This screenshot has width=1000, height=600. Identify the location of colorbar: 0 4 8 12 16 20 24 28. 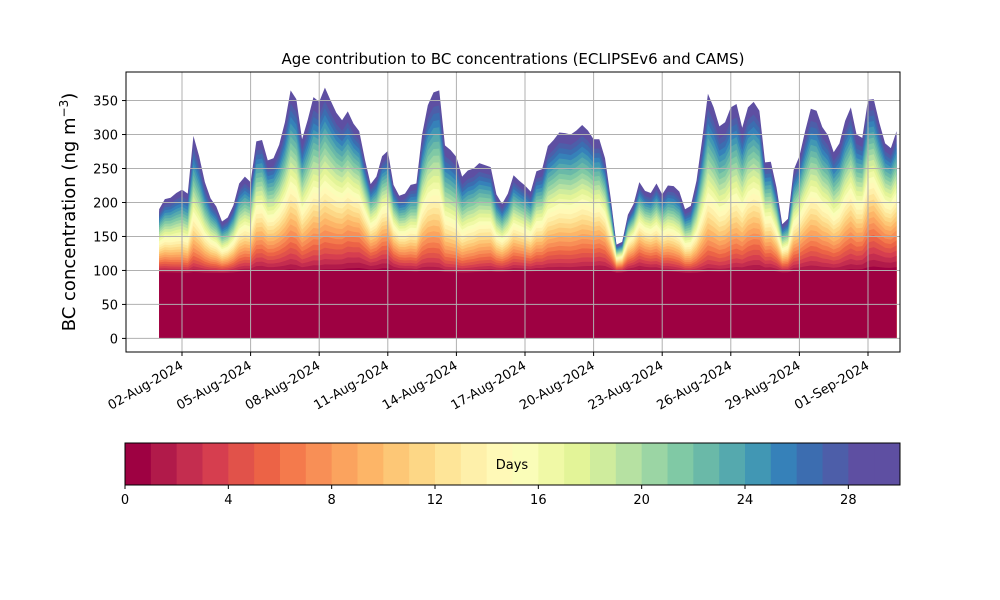
(511, 475).